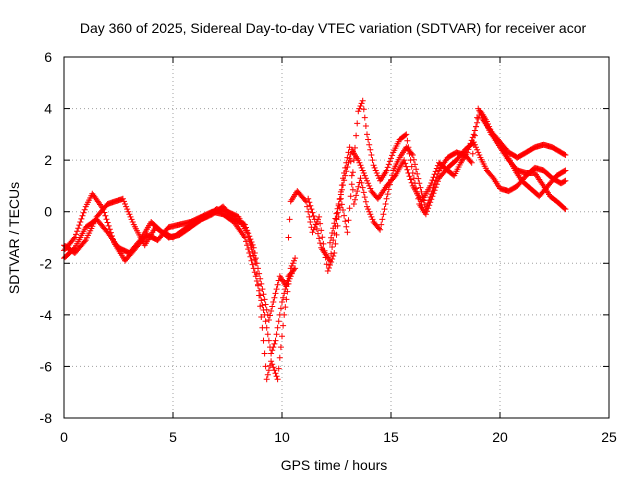 The height and width of the screenshot is (480, 640). What do you see at coordinates (48, 212) in the screenshot?
I see `y-tick-label: 0` at bounding box center [48, 212].